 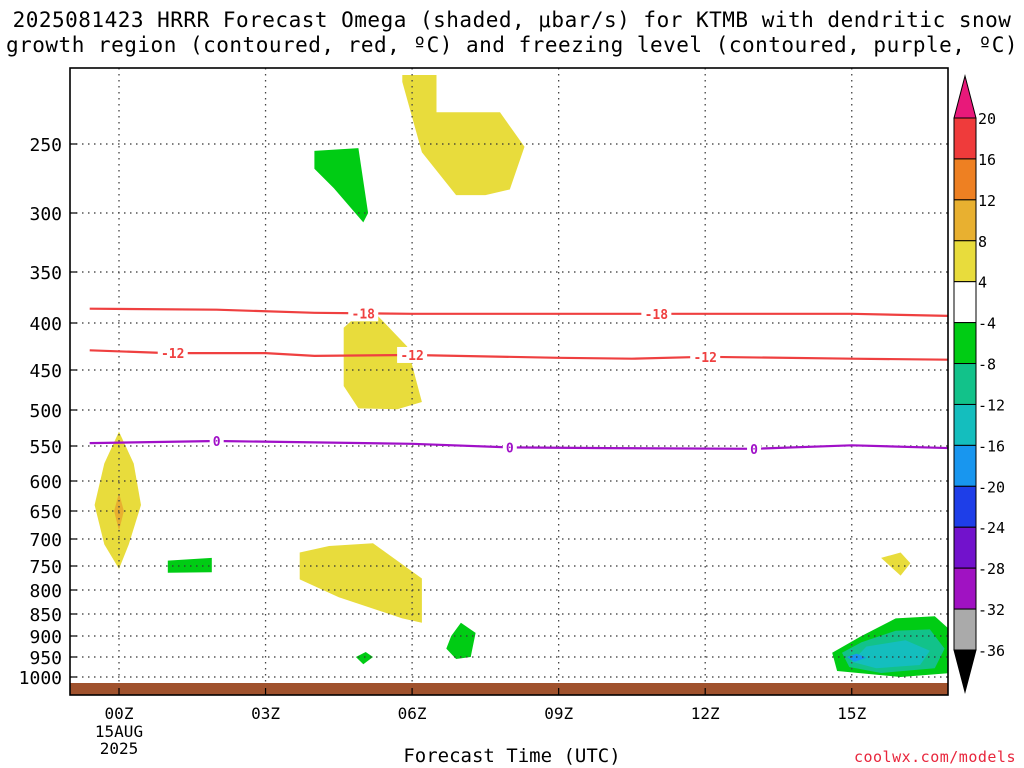 What do you see at coordinates (119, 748) in the screenshot?
I see `x-tick-sublabel: 2025` at bounding box center [119, 748].